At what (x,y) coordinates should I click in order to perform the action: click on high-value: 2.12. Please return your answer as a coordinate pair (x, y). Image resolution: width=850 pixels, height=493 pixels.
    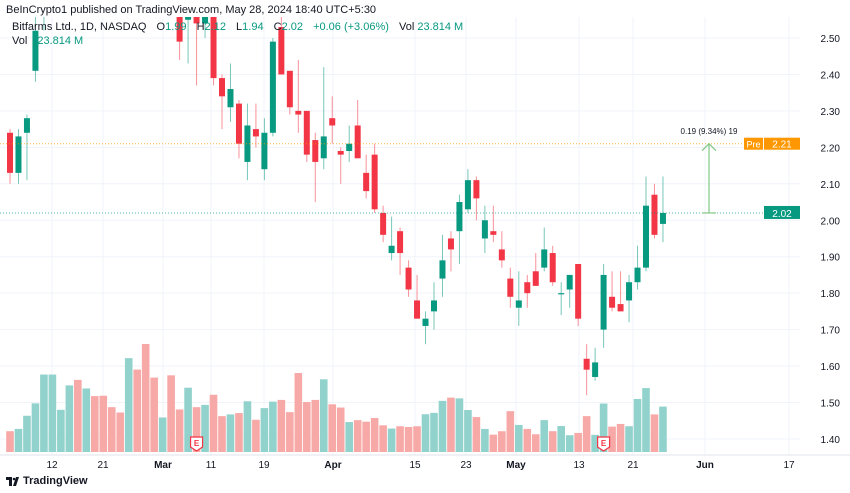
    Looking at the image, I should click on (215, 27).